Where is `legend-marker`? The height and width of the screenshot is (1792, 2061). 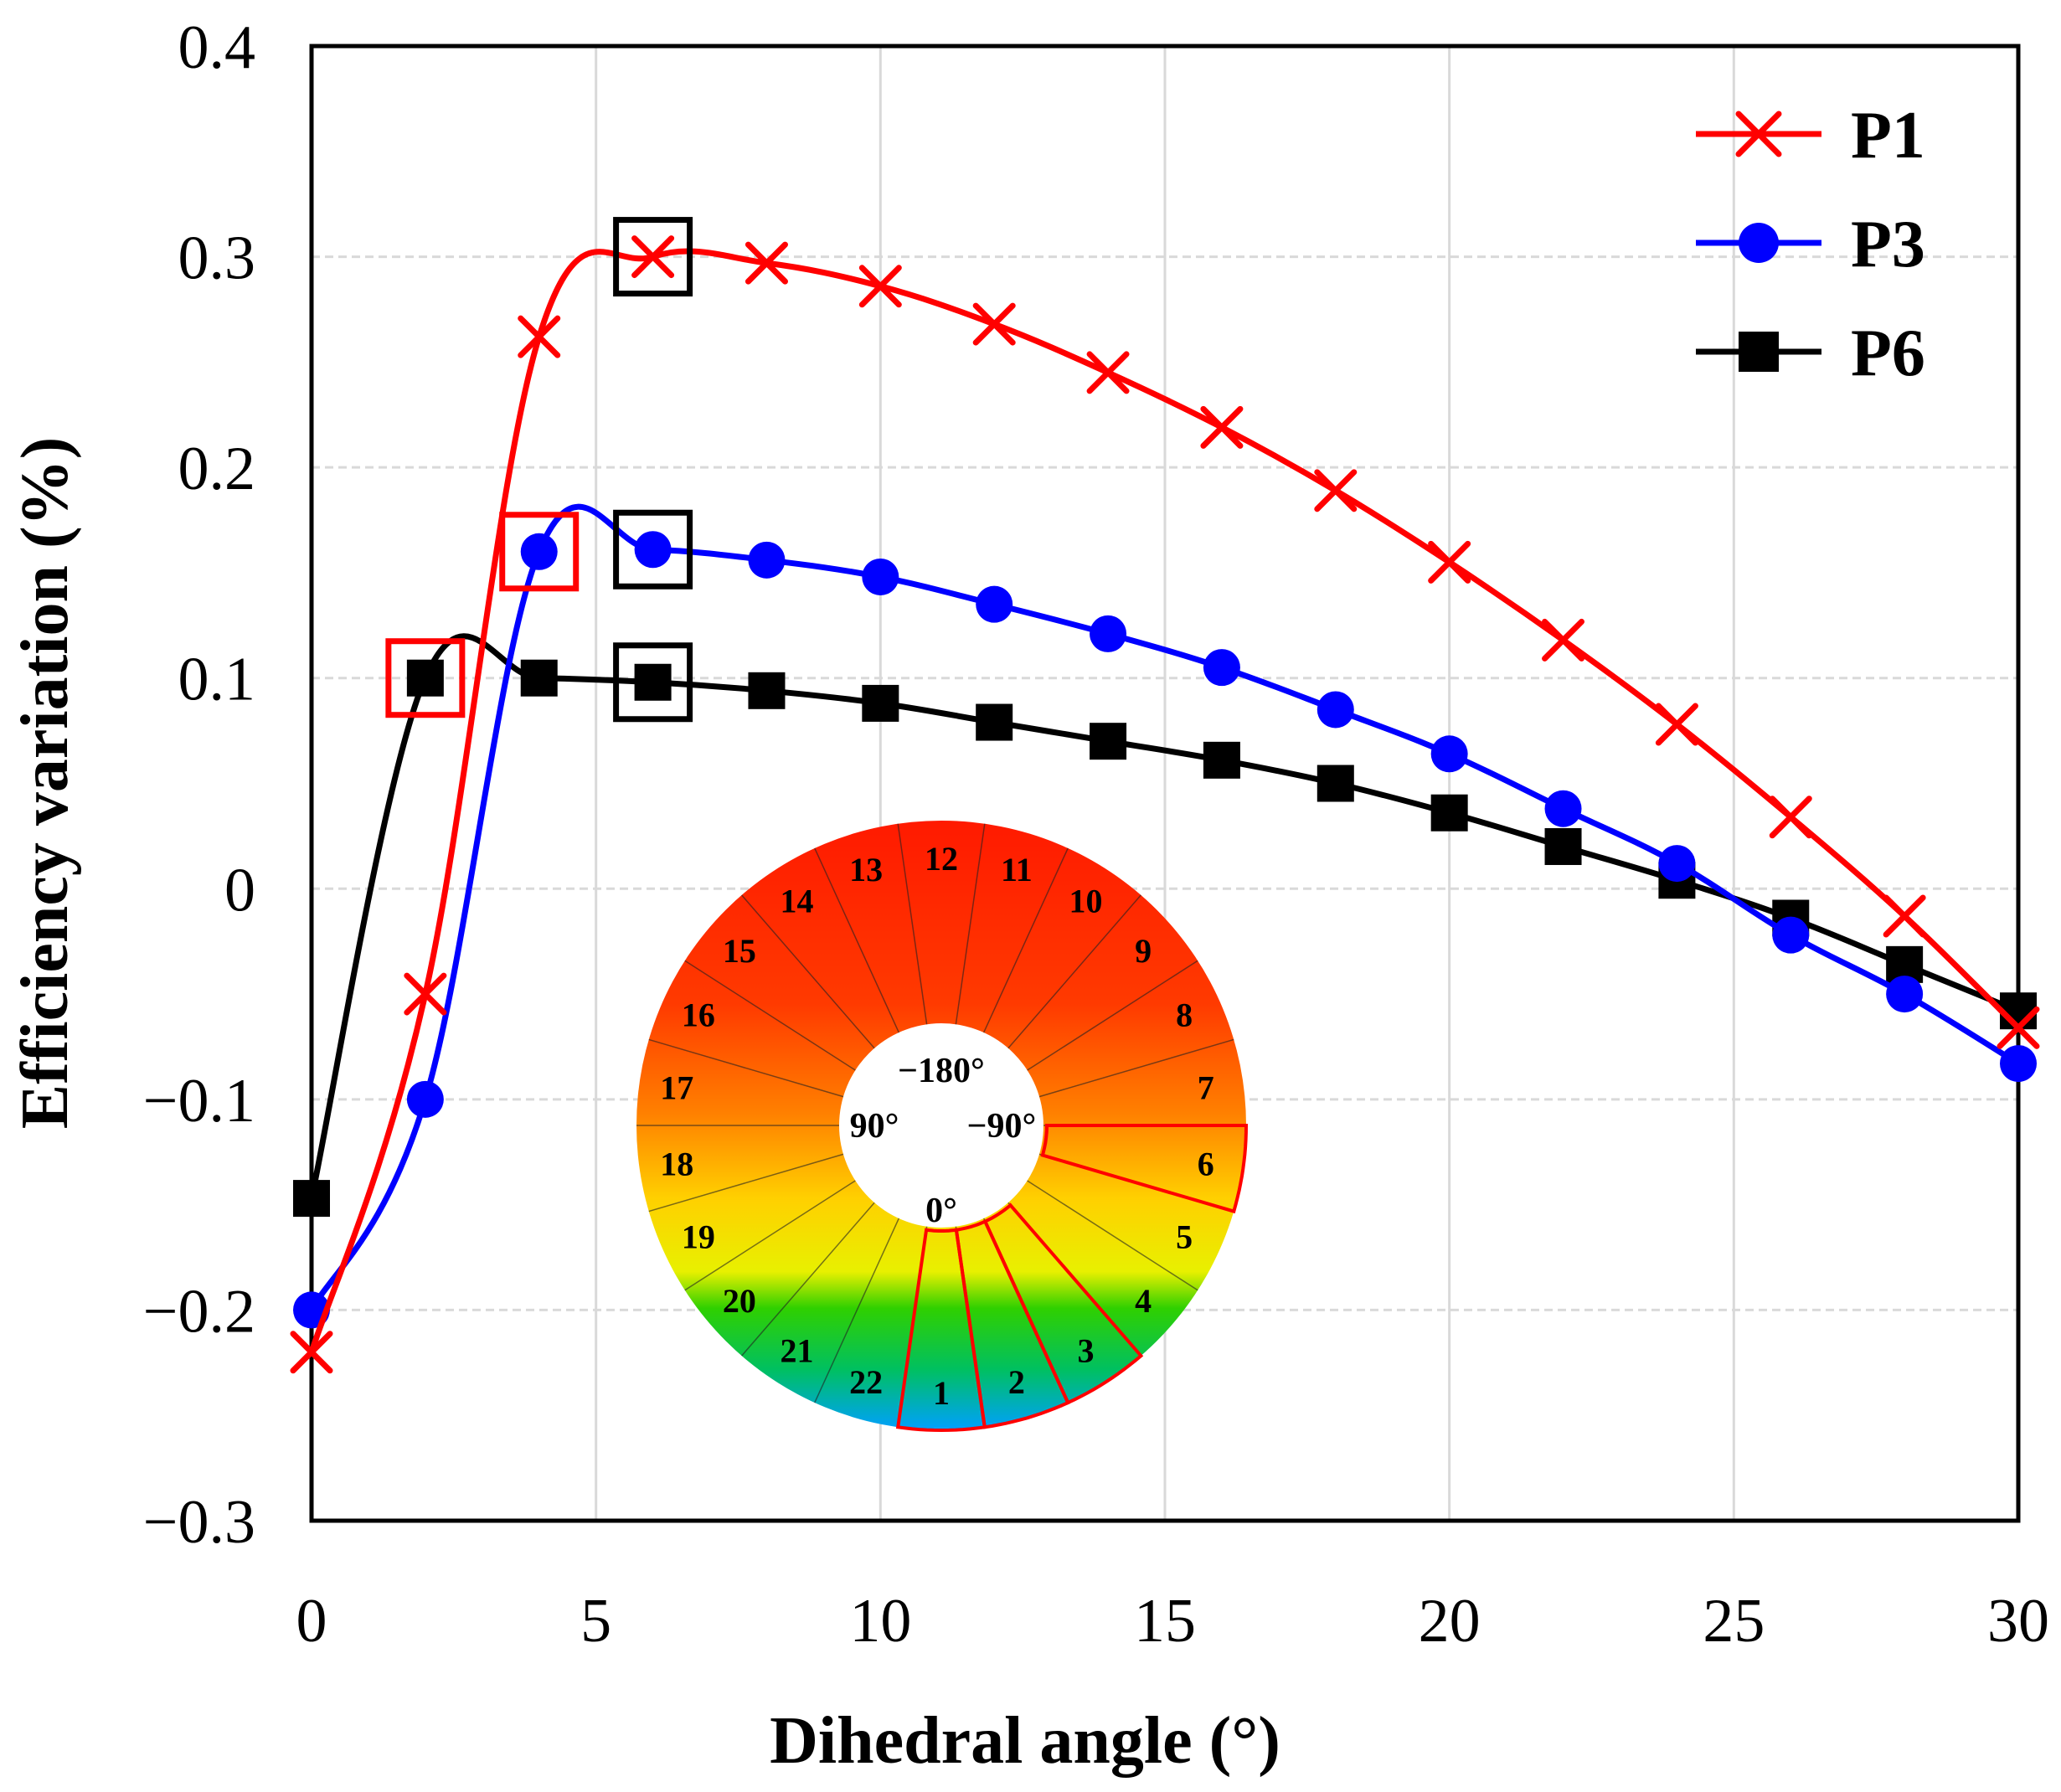 legend-marker is located at coordinates (1759, 243).